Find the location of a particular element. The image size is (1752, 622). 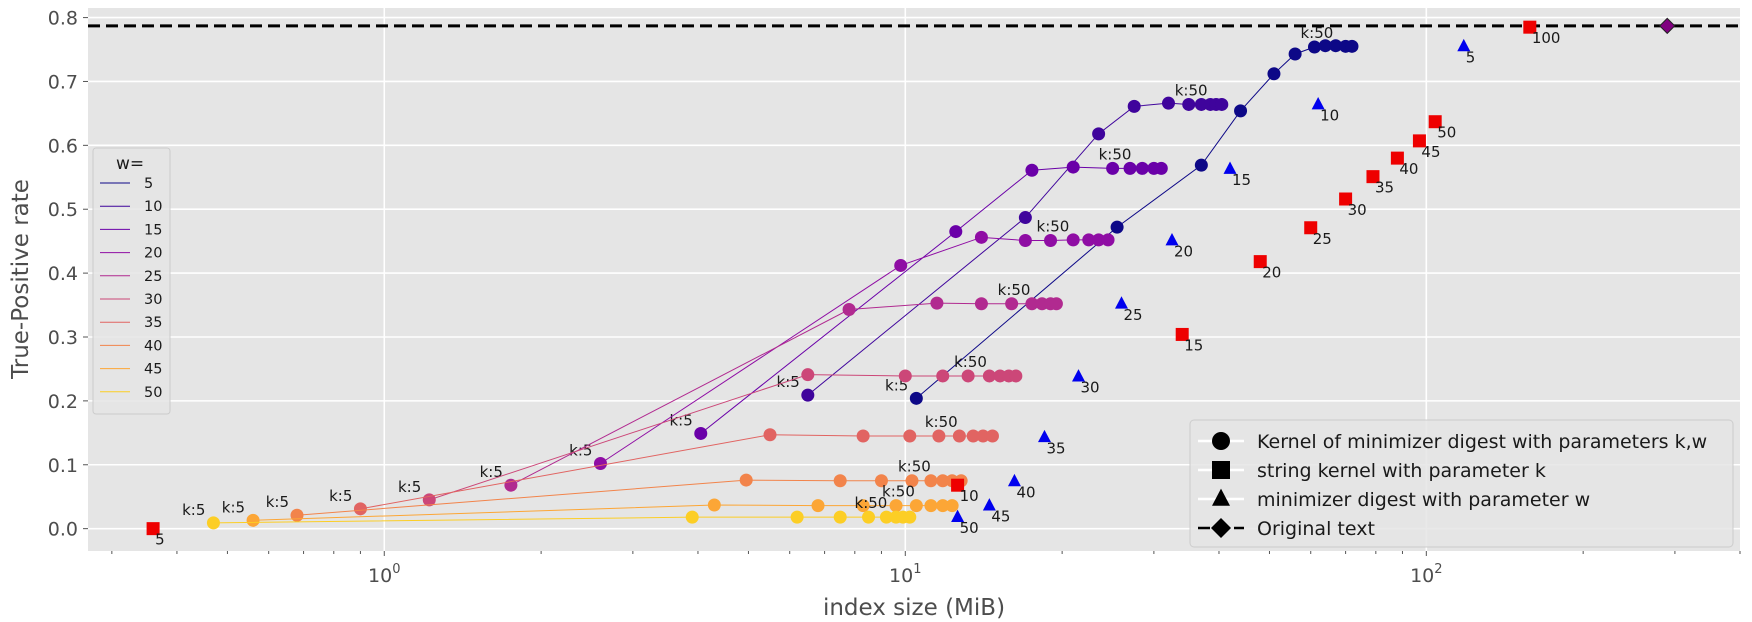

string-kernel-label: 50 is located at coordinates (1446, 133).